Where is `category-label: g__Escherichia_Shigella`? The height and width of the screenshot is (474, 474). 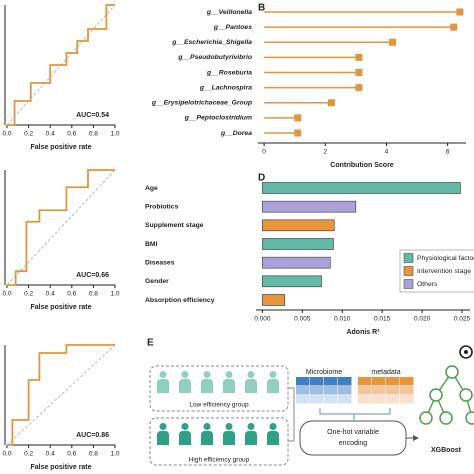 category-label: g__Escherichia_Shigella is located at coordinates (211, 42).